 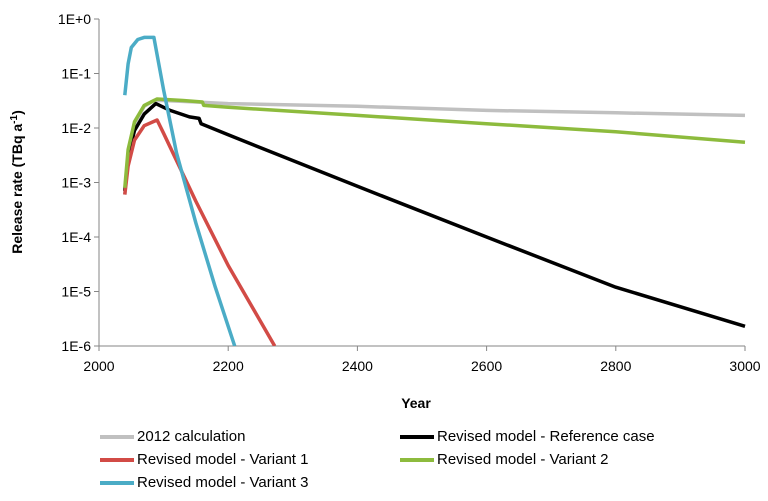 I want to click on y-tick-label: 1E-6, so click(x=76, y=346).